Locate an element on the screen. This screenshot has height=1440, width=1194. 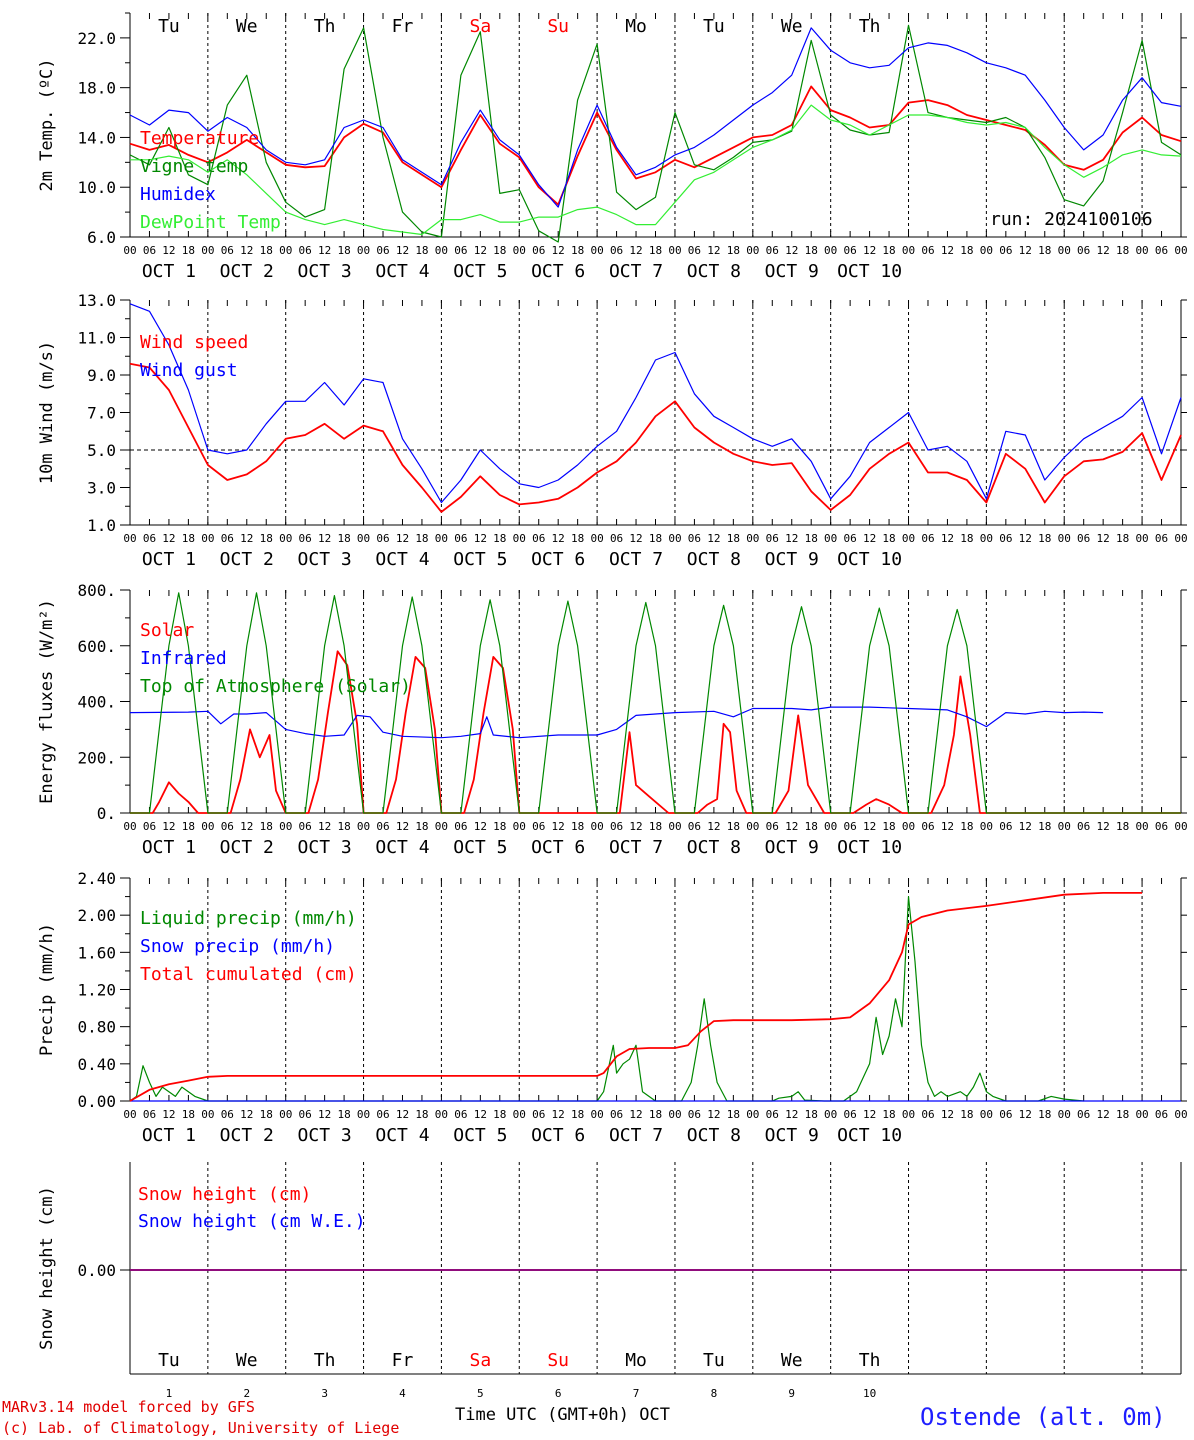
run-label: run: 2024100106 is located at coordinates (1071, 219).